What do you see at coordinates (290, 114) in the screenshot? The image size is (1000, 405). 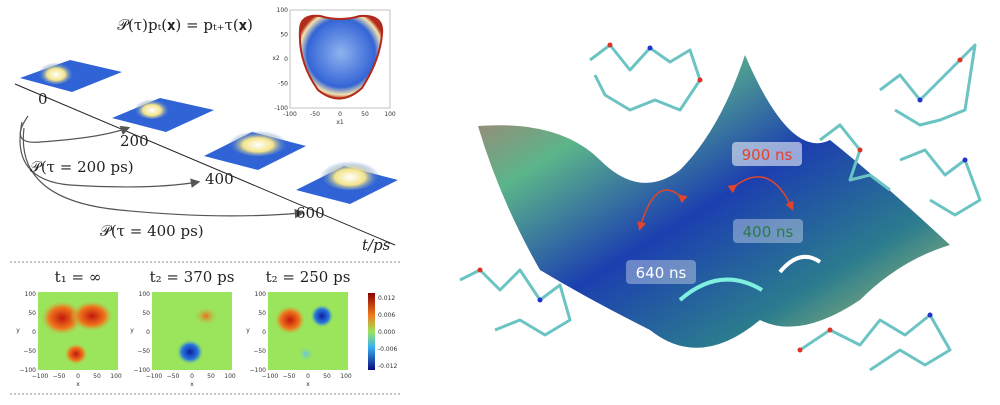 I see `inset-x-tick: -100` at bounding box center [290, 114].